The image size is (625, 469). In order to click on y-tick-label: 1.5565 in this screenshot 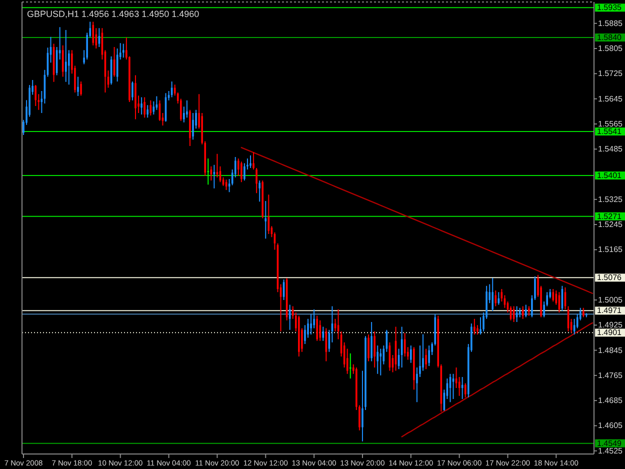, I will do `click(611, 123)`.